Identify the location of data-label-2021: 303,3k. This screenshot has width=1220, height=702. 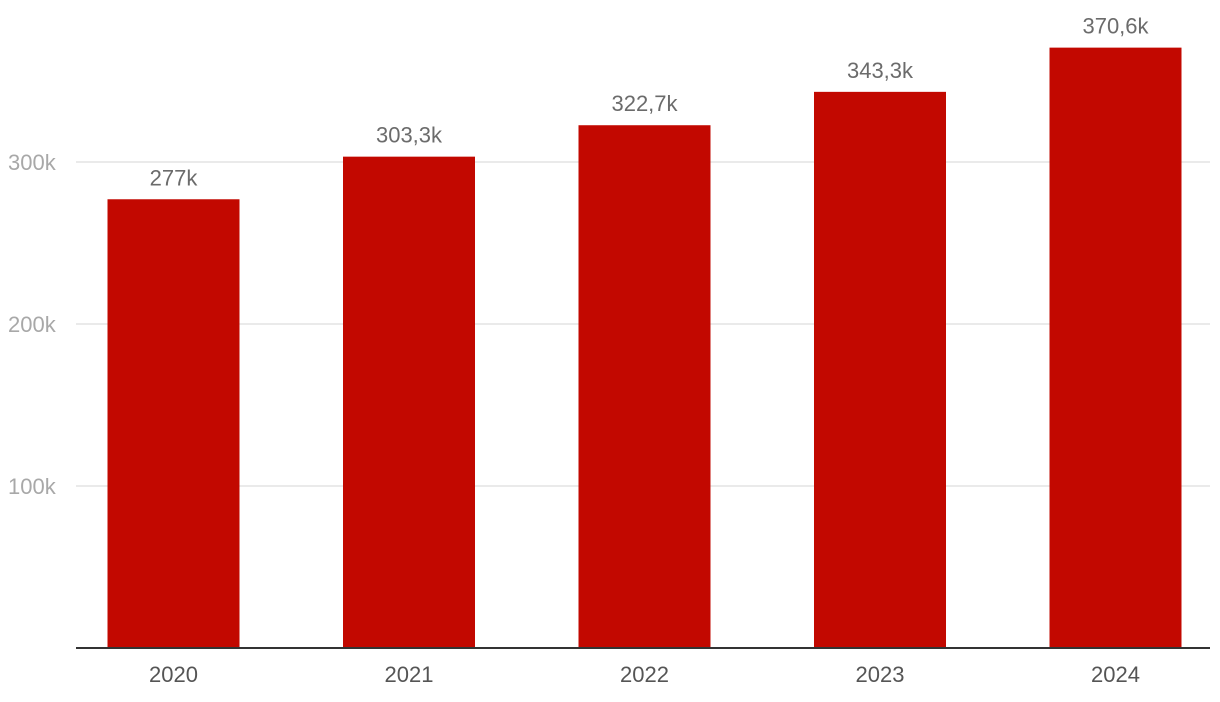
(409, 135).